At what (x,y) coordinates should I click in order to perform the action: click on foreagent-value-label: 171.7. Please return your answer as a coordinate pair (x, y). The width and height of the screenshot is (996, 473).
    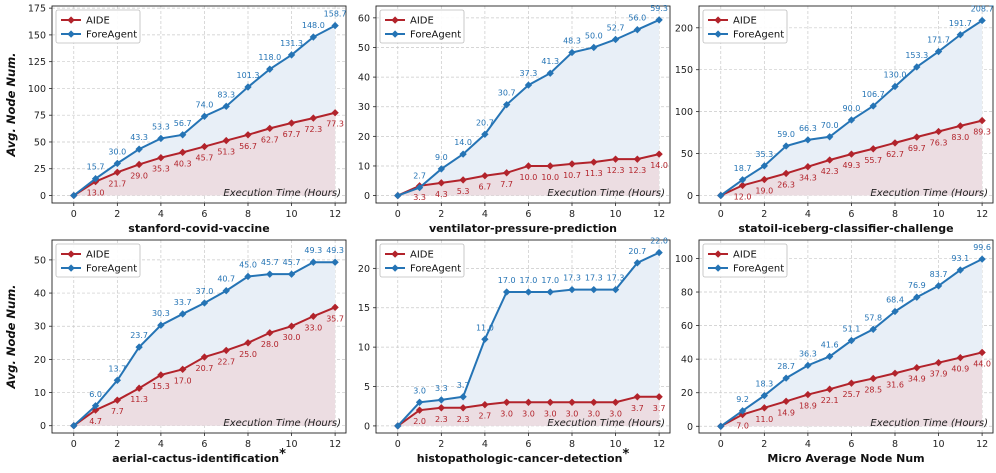
    Looking at the image, I should click on (938, 40).